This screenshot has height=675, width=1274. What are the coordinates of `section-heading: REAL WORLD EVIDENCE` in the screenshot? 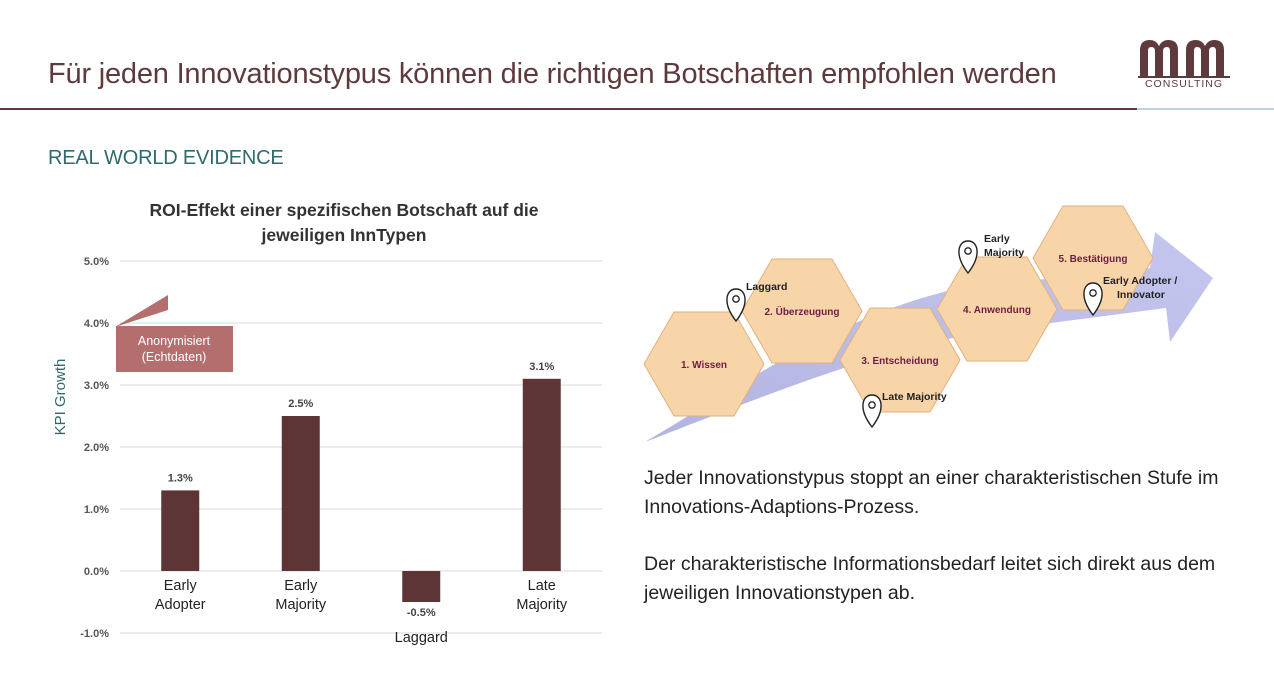 It's located at (166, 158).